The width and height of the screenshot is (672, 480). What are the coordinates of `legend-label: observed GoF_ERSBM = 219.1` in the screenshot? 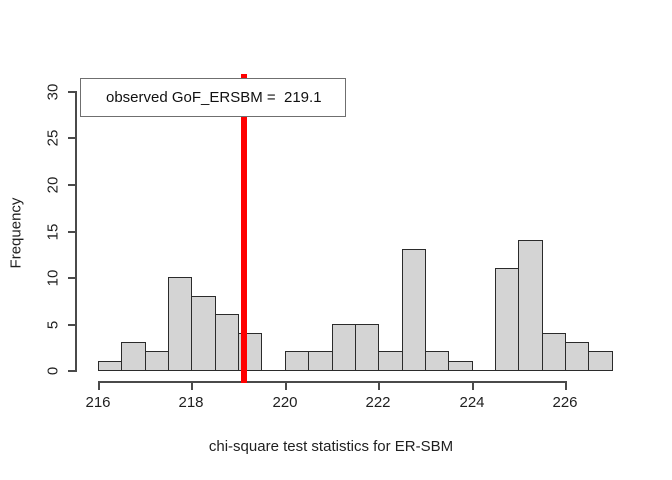 It's located at (214, 97).